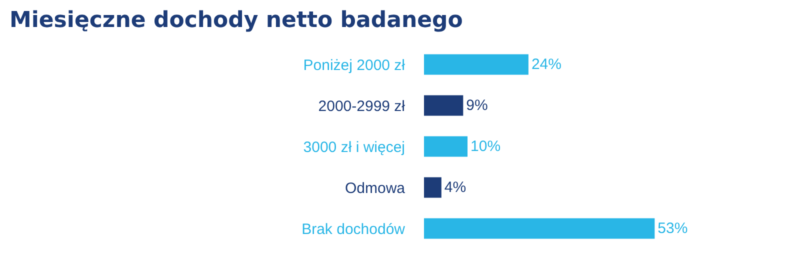  Describe the element at coordinates (354, 65) in the screenshot. I see `y-tick-label: Poniżej 2000 zł` at that location.